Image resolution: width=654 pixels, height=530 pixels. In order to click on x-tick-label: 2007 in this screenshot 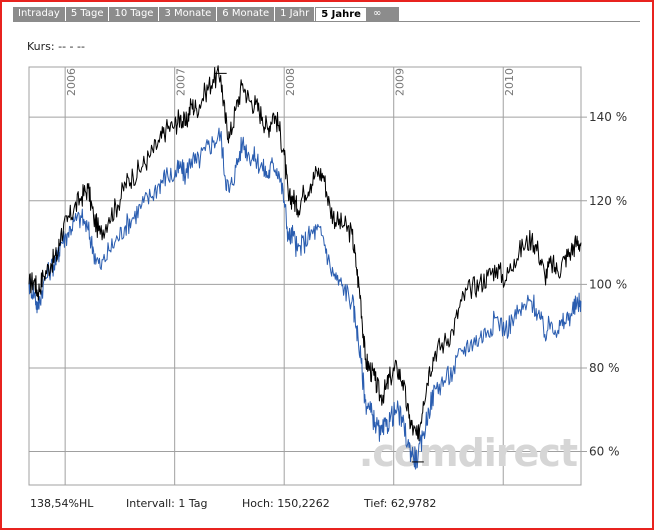, I will do `click(181, 82)`.